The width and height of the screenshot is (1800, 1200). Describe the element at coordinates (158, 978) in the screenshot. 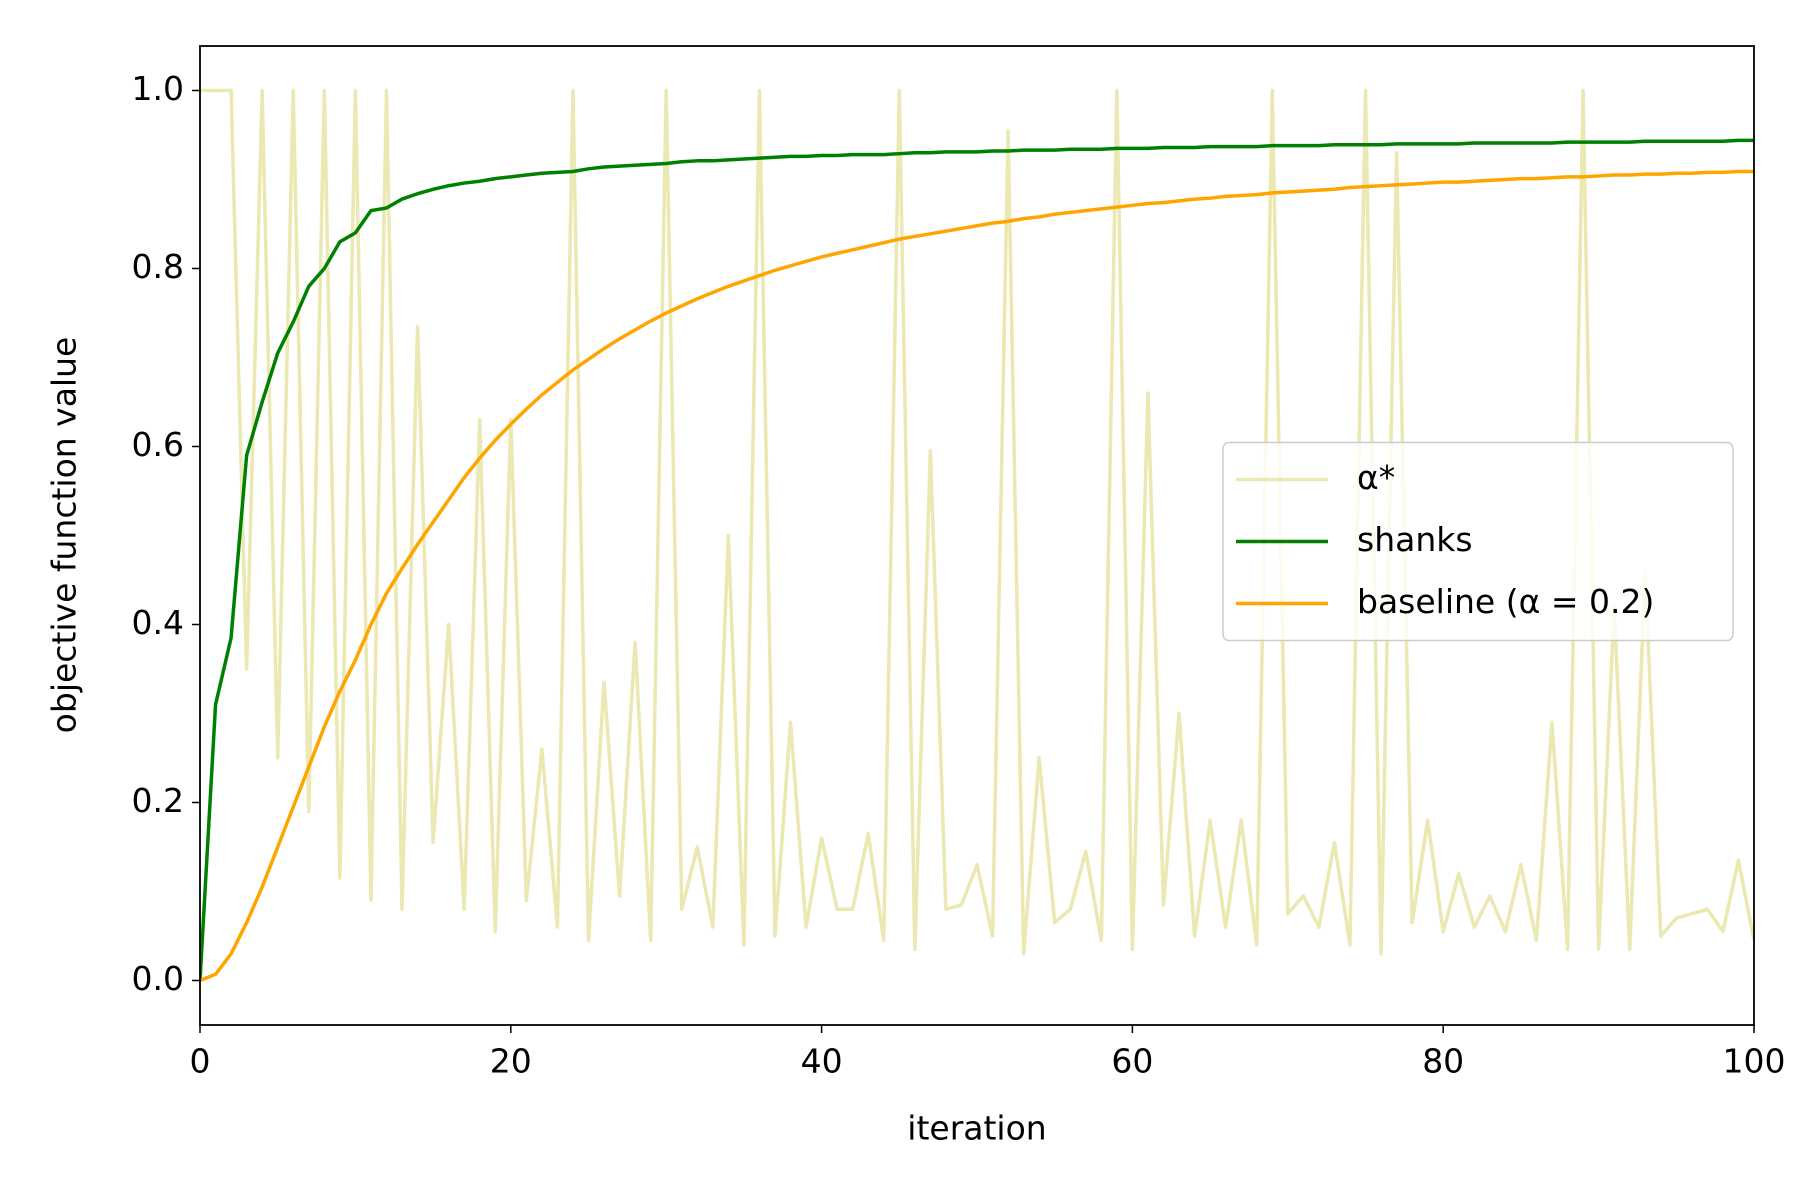

I see `y-tick-label: 0.0` at that location.